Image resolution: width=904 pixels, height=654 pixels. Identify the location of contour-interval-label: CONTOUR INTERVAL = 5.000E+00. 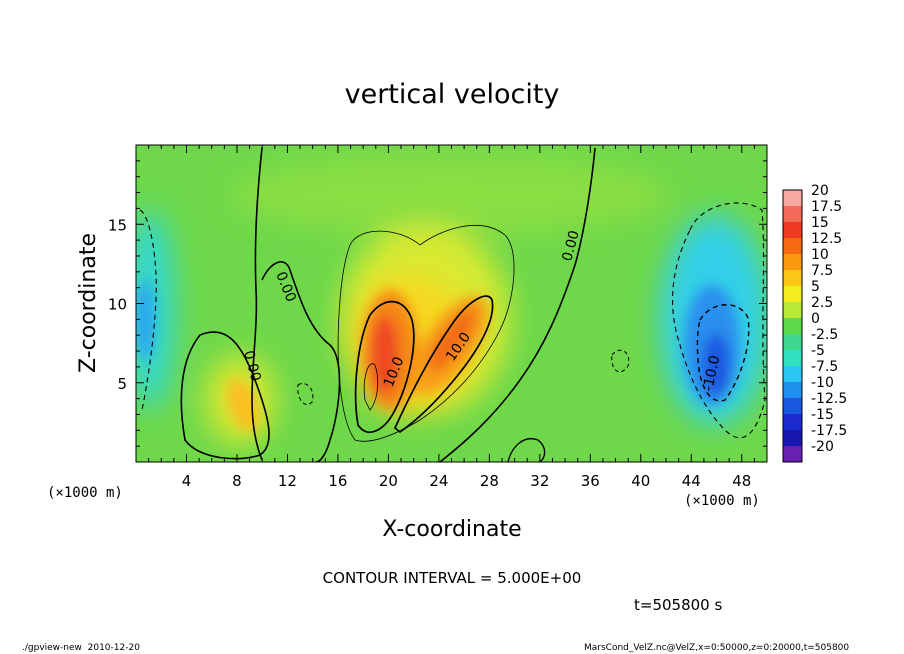
(452, 578).